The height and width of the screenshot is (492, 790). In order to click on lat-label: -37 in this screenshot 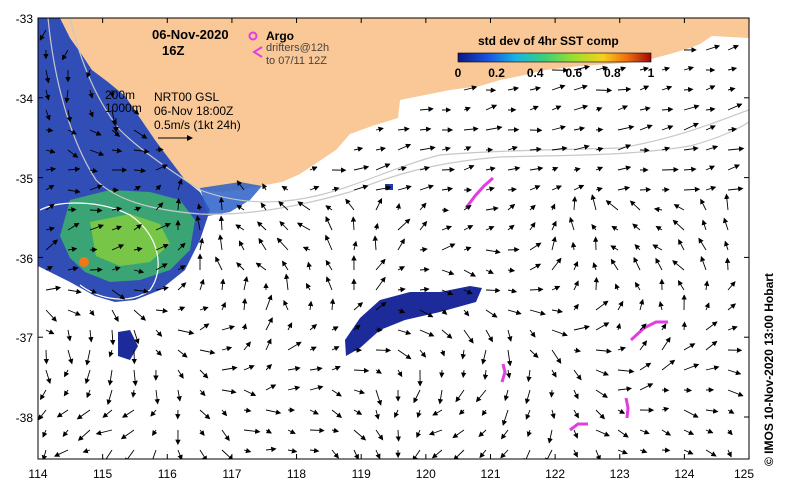, I will do `click(25, 338)`.